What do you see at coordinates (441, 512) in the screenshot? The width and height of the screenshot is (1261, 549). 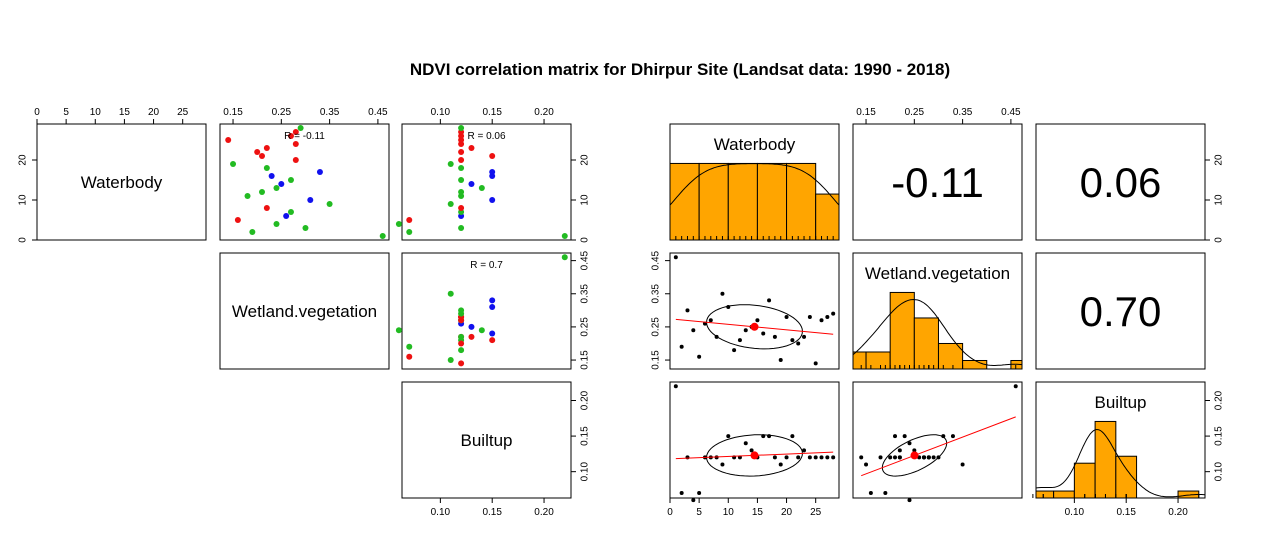 I see `x-tick-label: 0.10` at bounding box center [441, 512].